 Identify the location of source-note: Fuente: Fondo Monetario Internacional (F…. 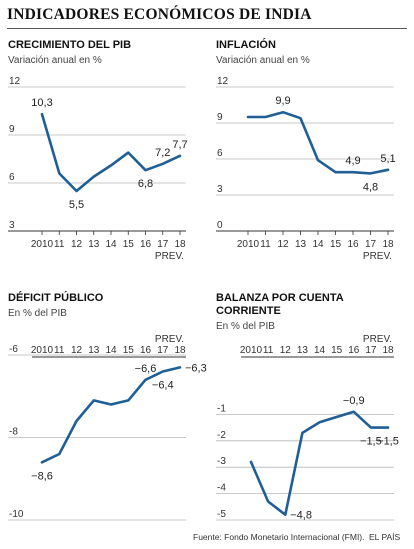
(279, 537).